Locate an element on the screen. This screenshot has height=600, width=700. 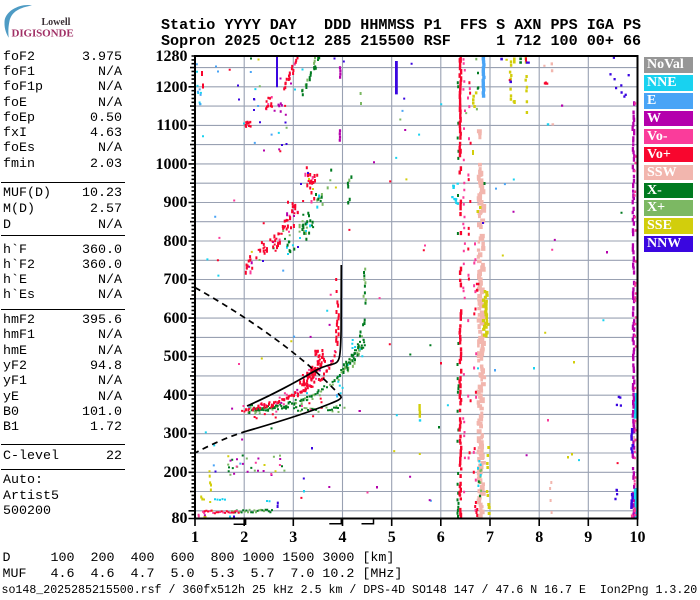
svg-text: DIGISONDE is located at coordinates (43, 34).